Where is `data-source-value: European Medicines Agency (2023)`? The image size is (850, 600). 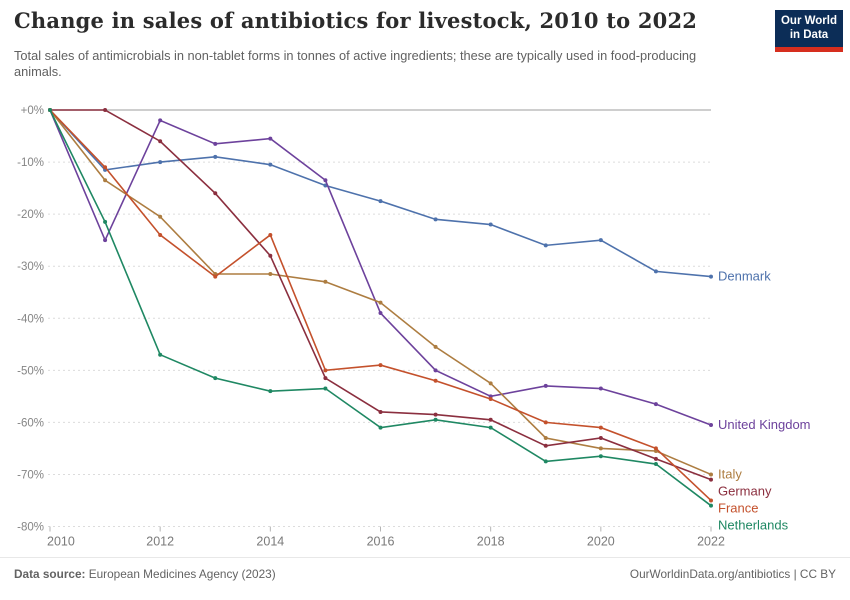 data-source-value: European Medicines Agency (2023) is located at coordinates (180, 574).